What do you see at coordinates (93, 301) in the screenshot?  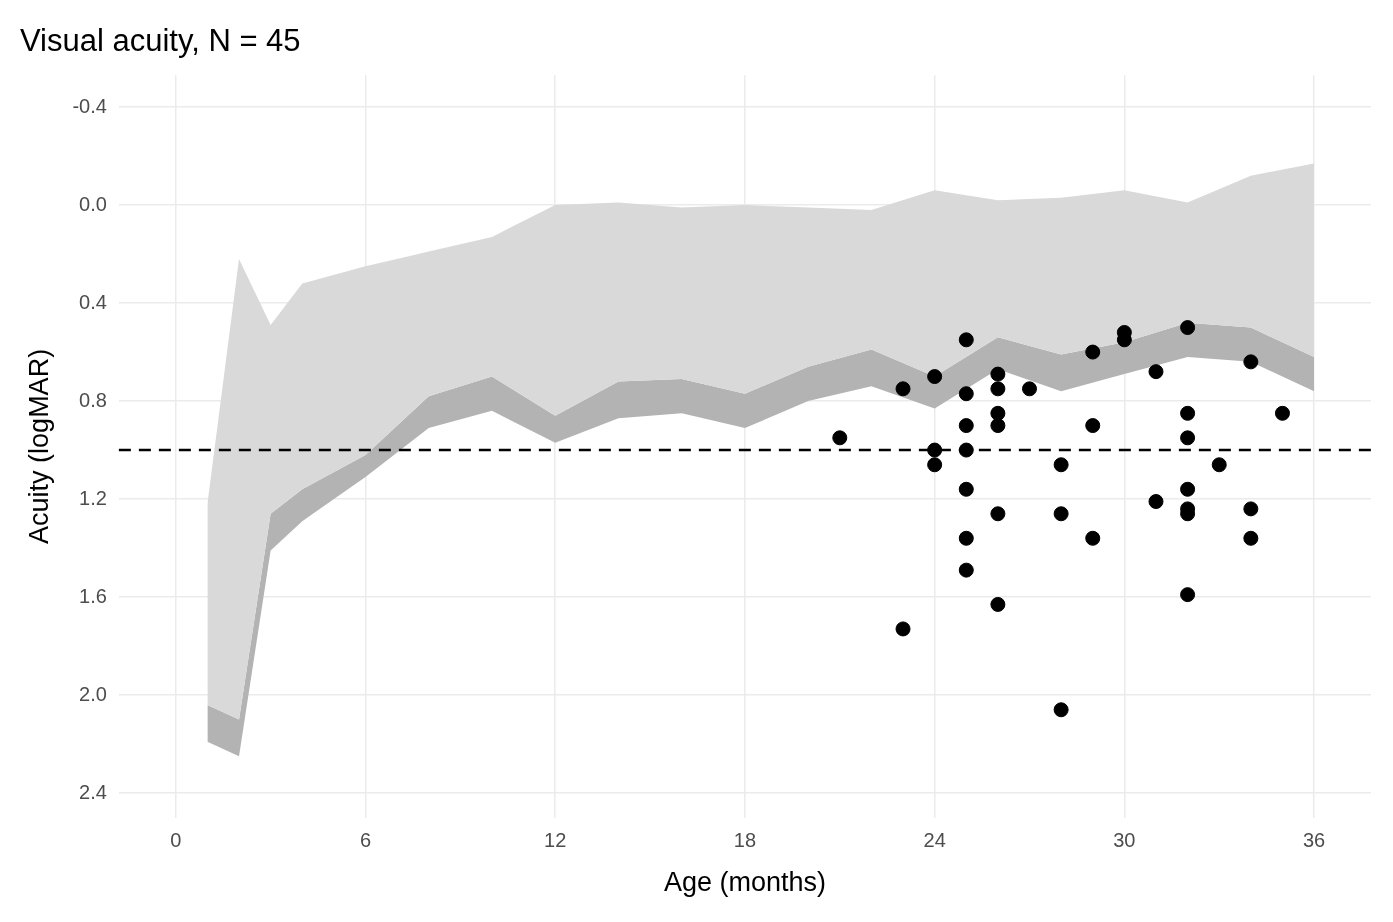 I see `y-tick-label: 0.4` at bounding box center [93, 301].